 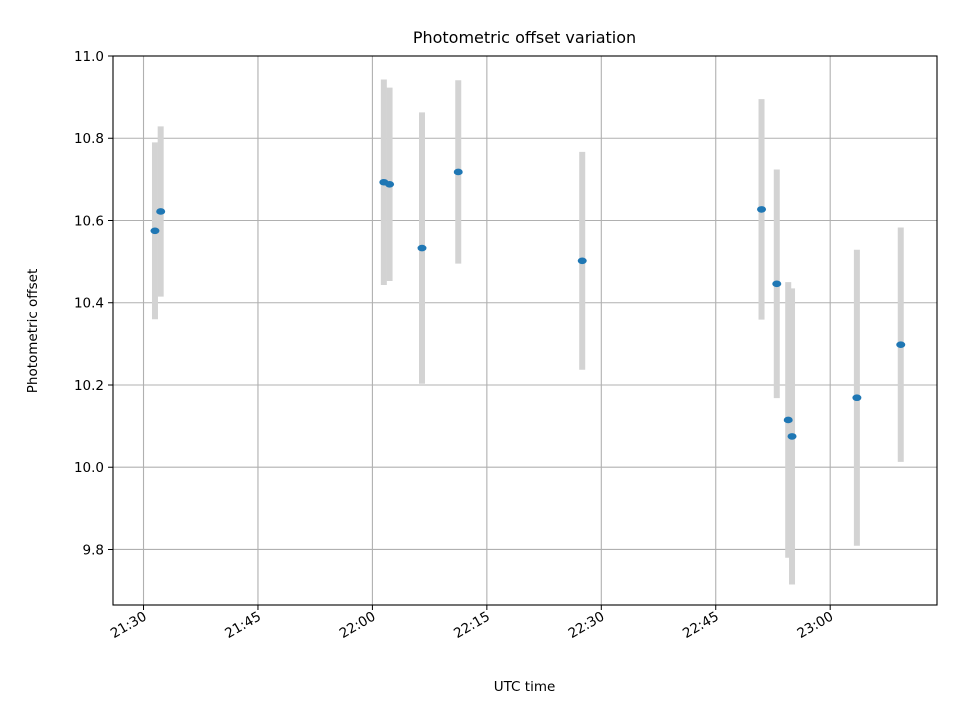 I want to click on y-tick-label: 10.6, so click(x=89, y=221).